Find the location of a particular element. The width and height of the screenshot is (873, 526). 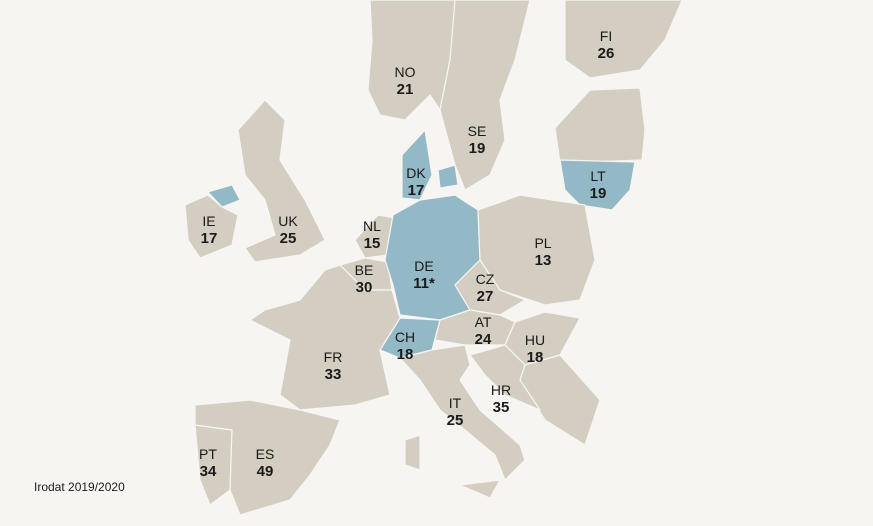

country-code: PL is located at coordinates (542, 243).